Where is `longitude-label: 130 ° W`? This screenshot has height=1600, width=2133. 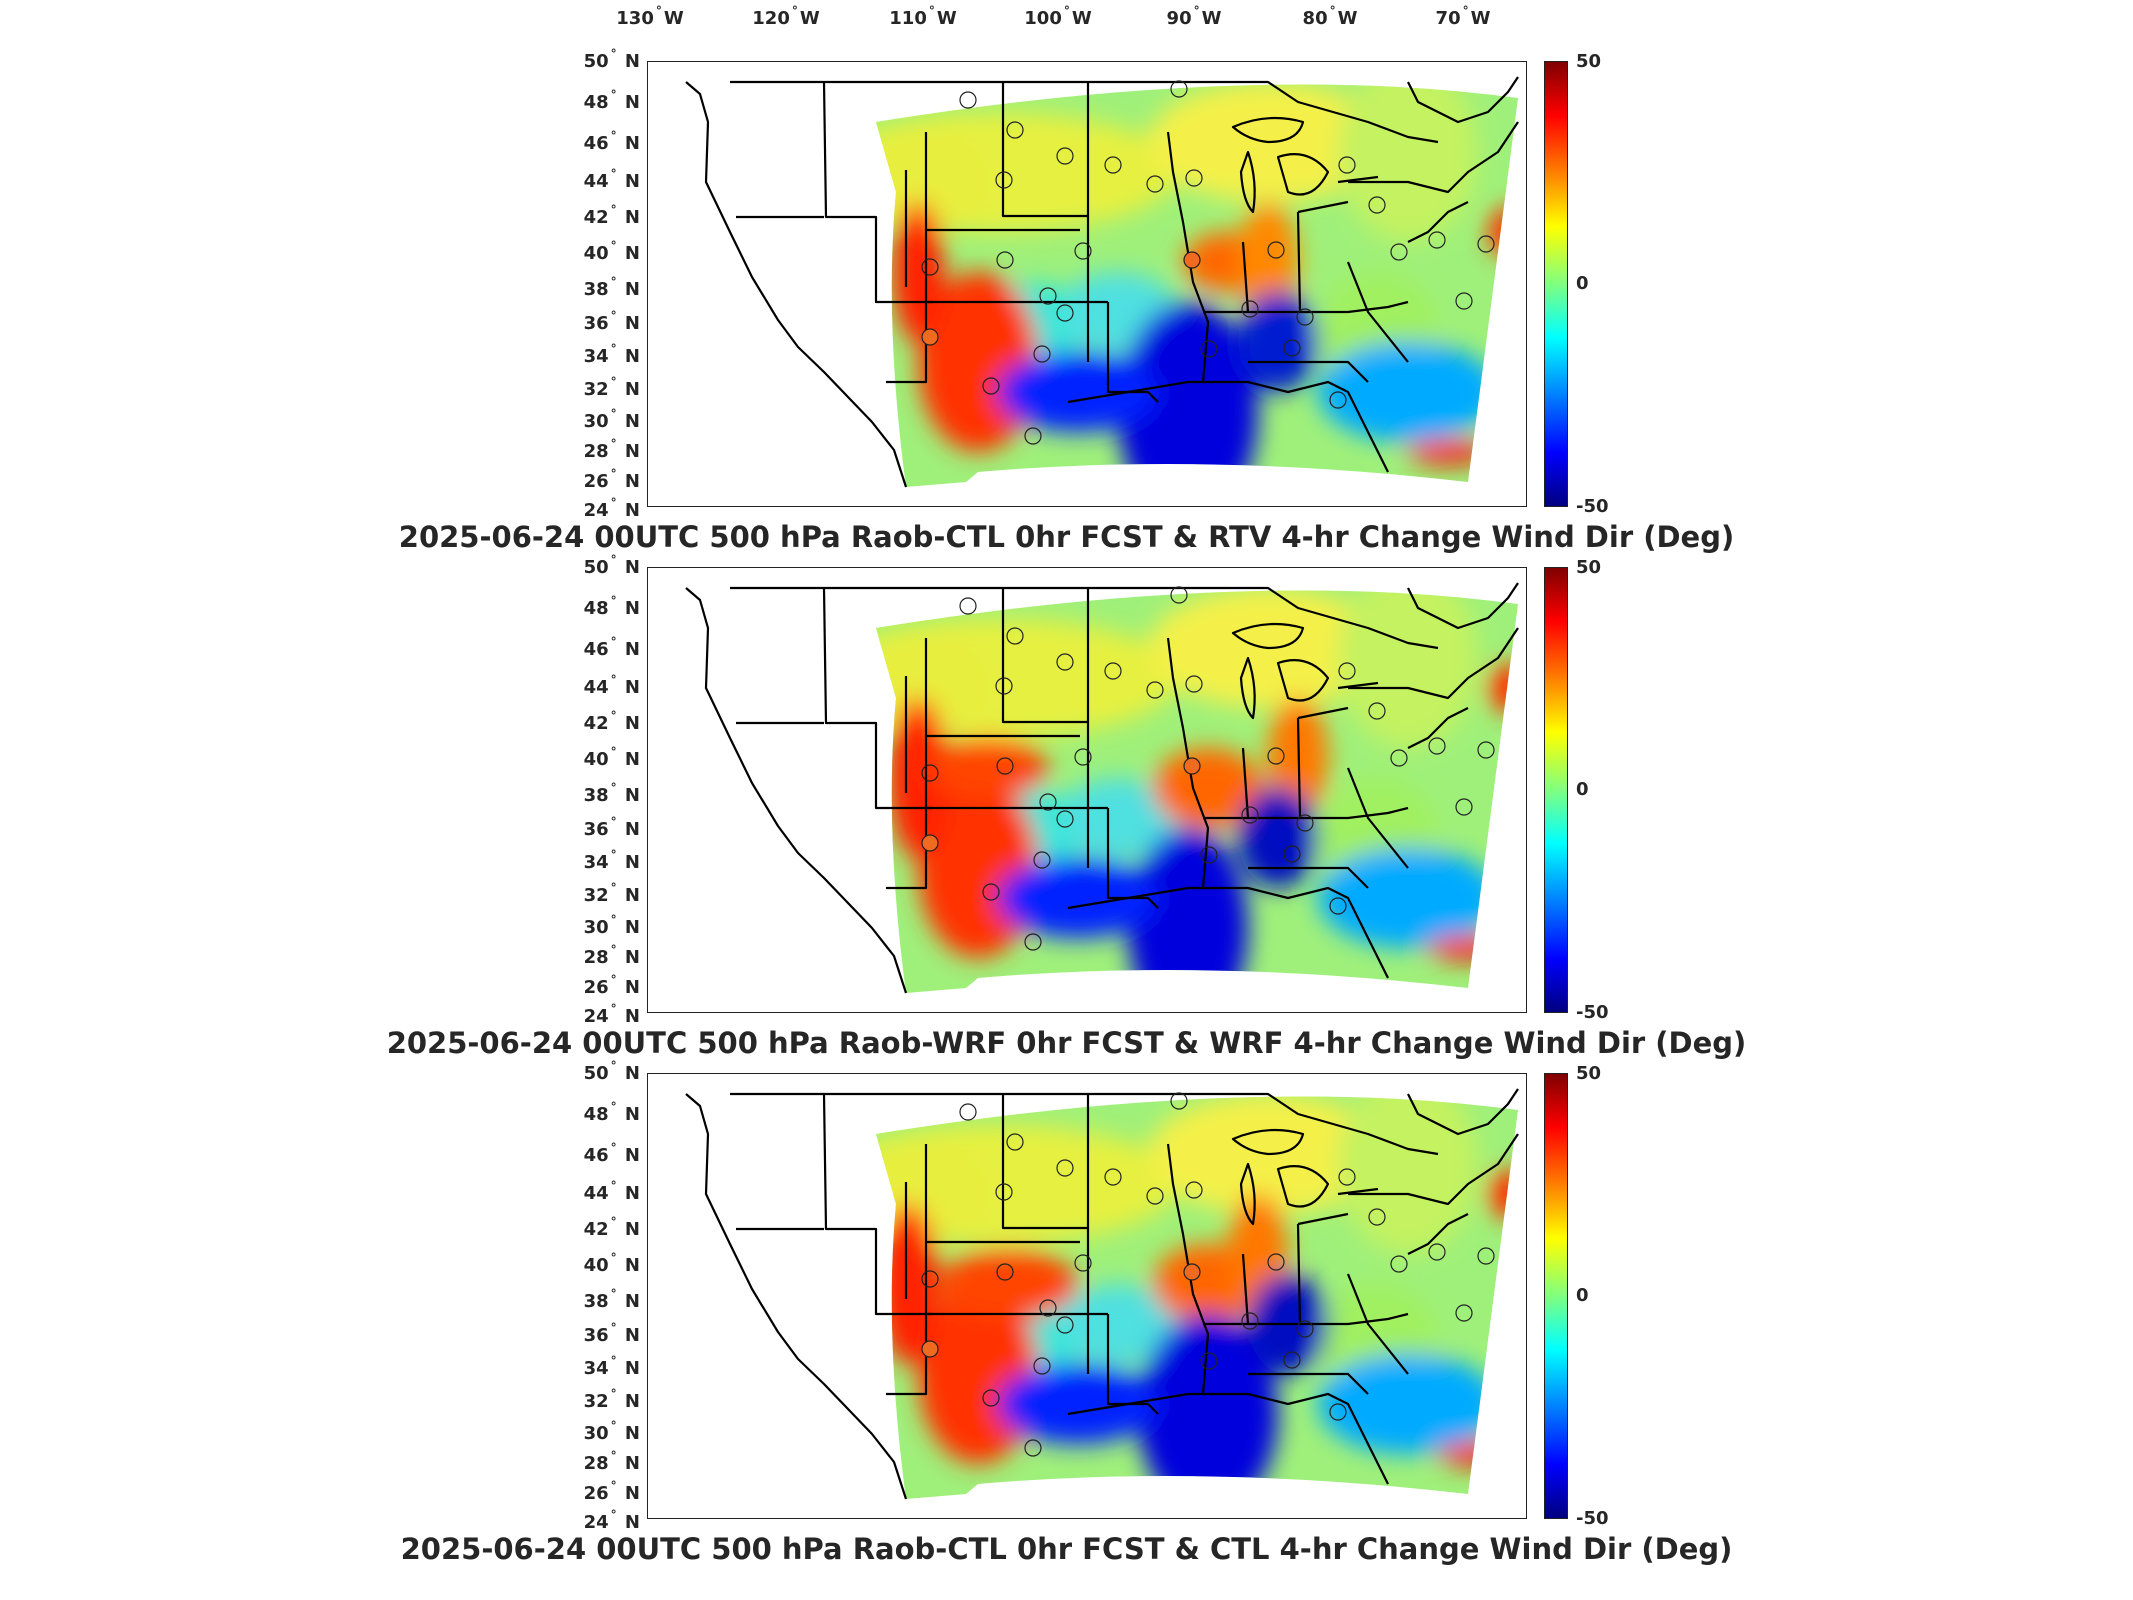 longitude-label: 130 ° W is located at coordinates (650, 16).